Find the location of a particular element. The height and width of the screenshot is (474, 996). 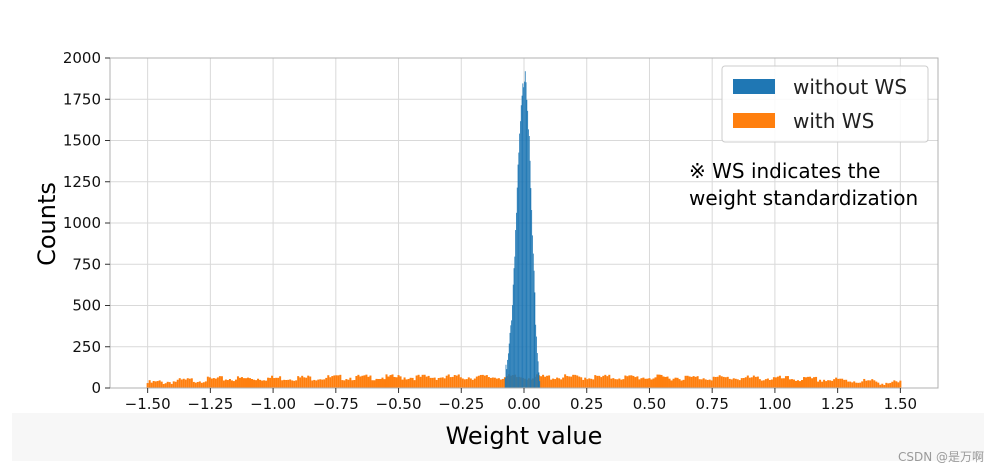

x-tick-label: −0.75 is located at coordinates (336, 404).